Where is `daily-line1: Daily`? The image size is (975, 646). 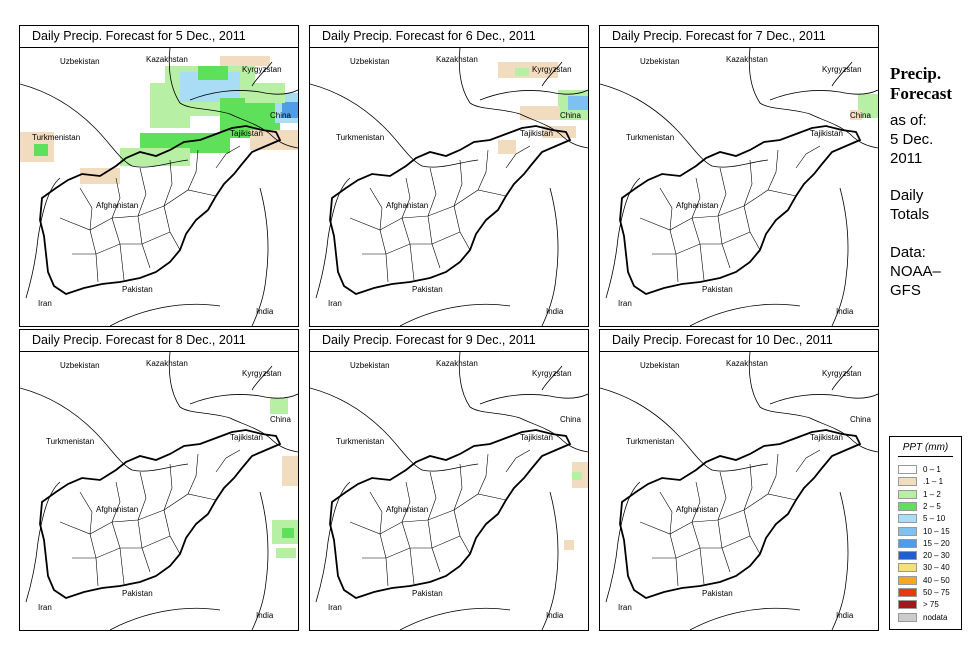
daily-line1: Daily is located at coordinates (907, 195).